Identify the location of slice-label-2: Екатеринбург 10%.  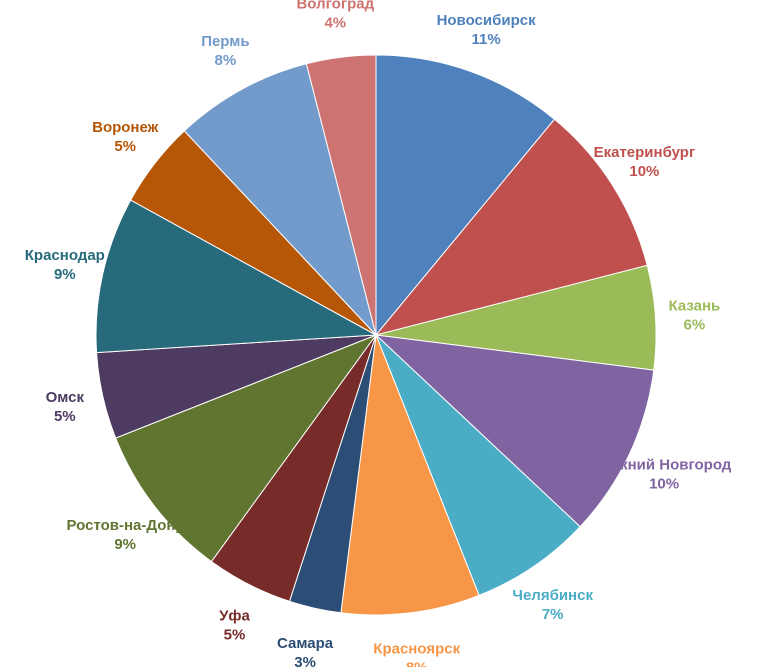
(645, 162).